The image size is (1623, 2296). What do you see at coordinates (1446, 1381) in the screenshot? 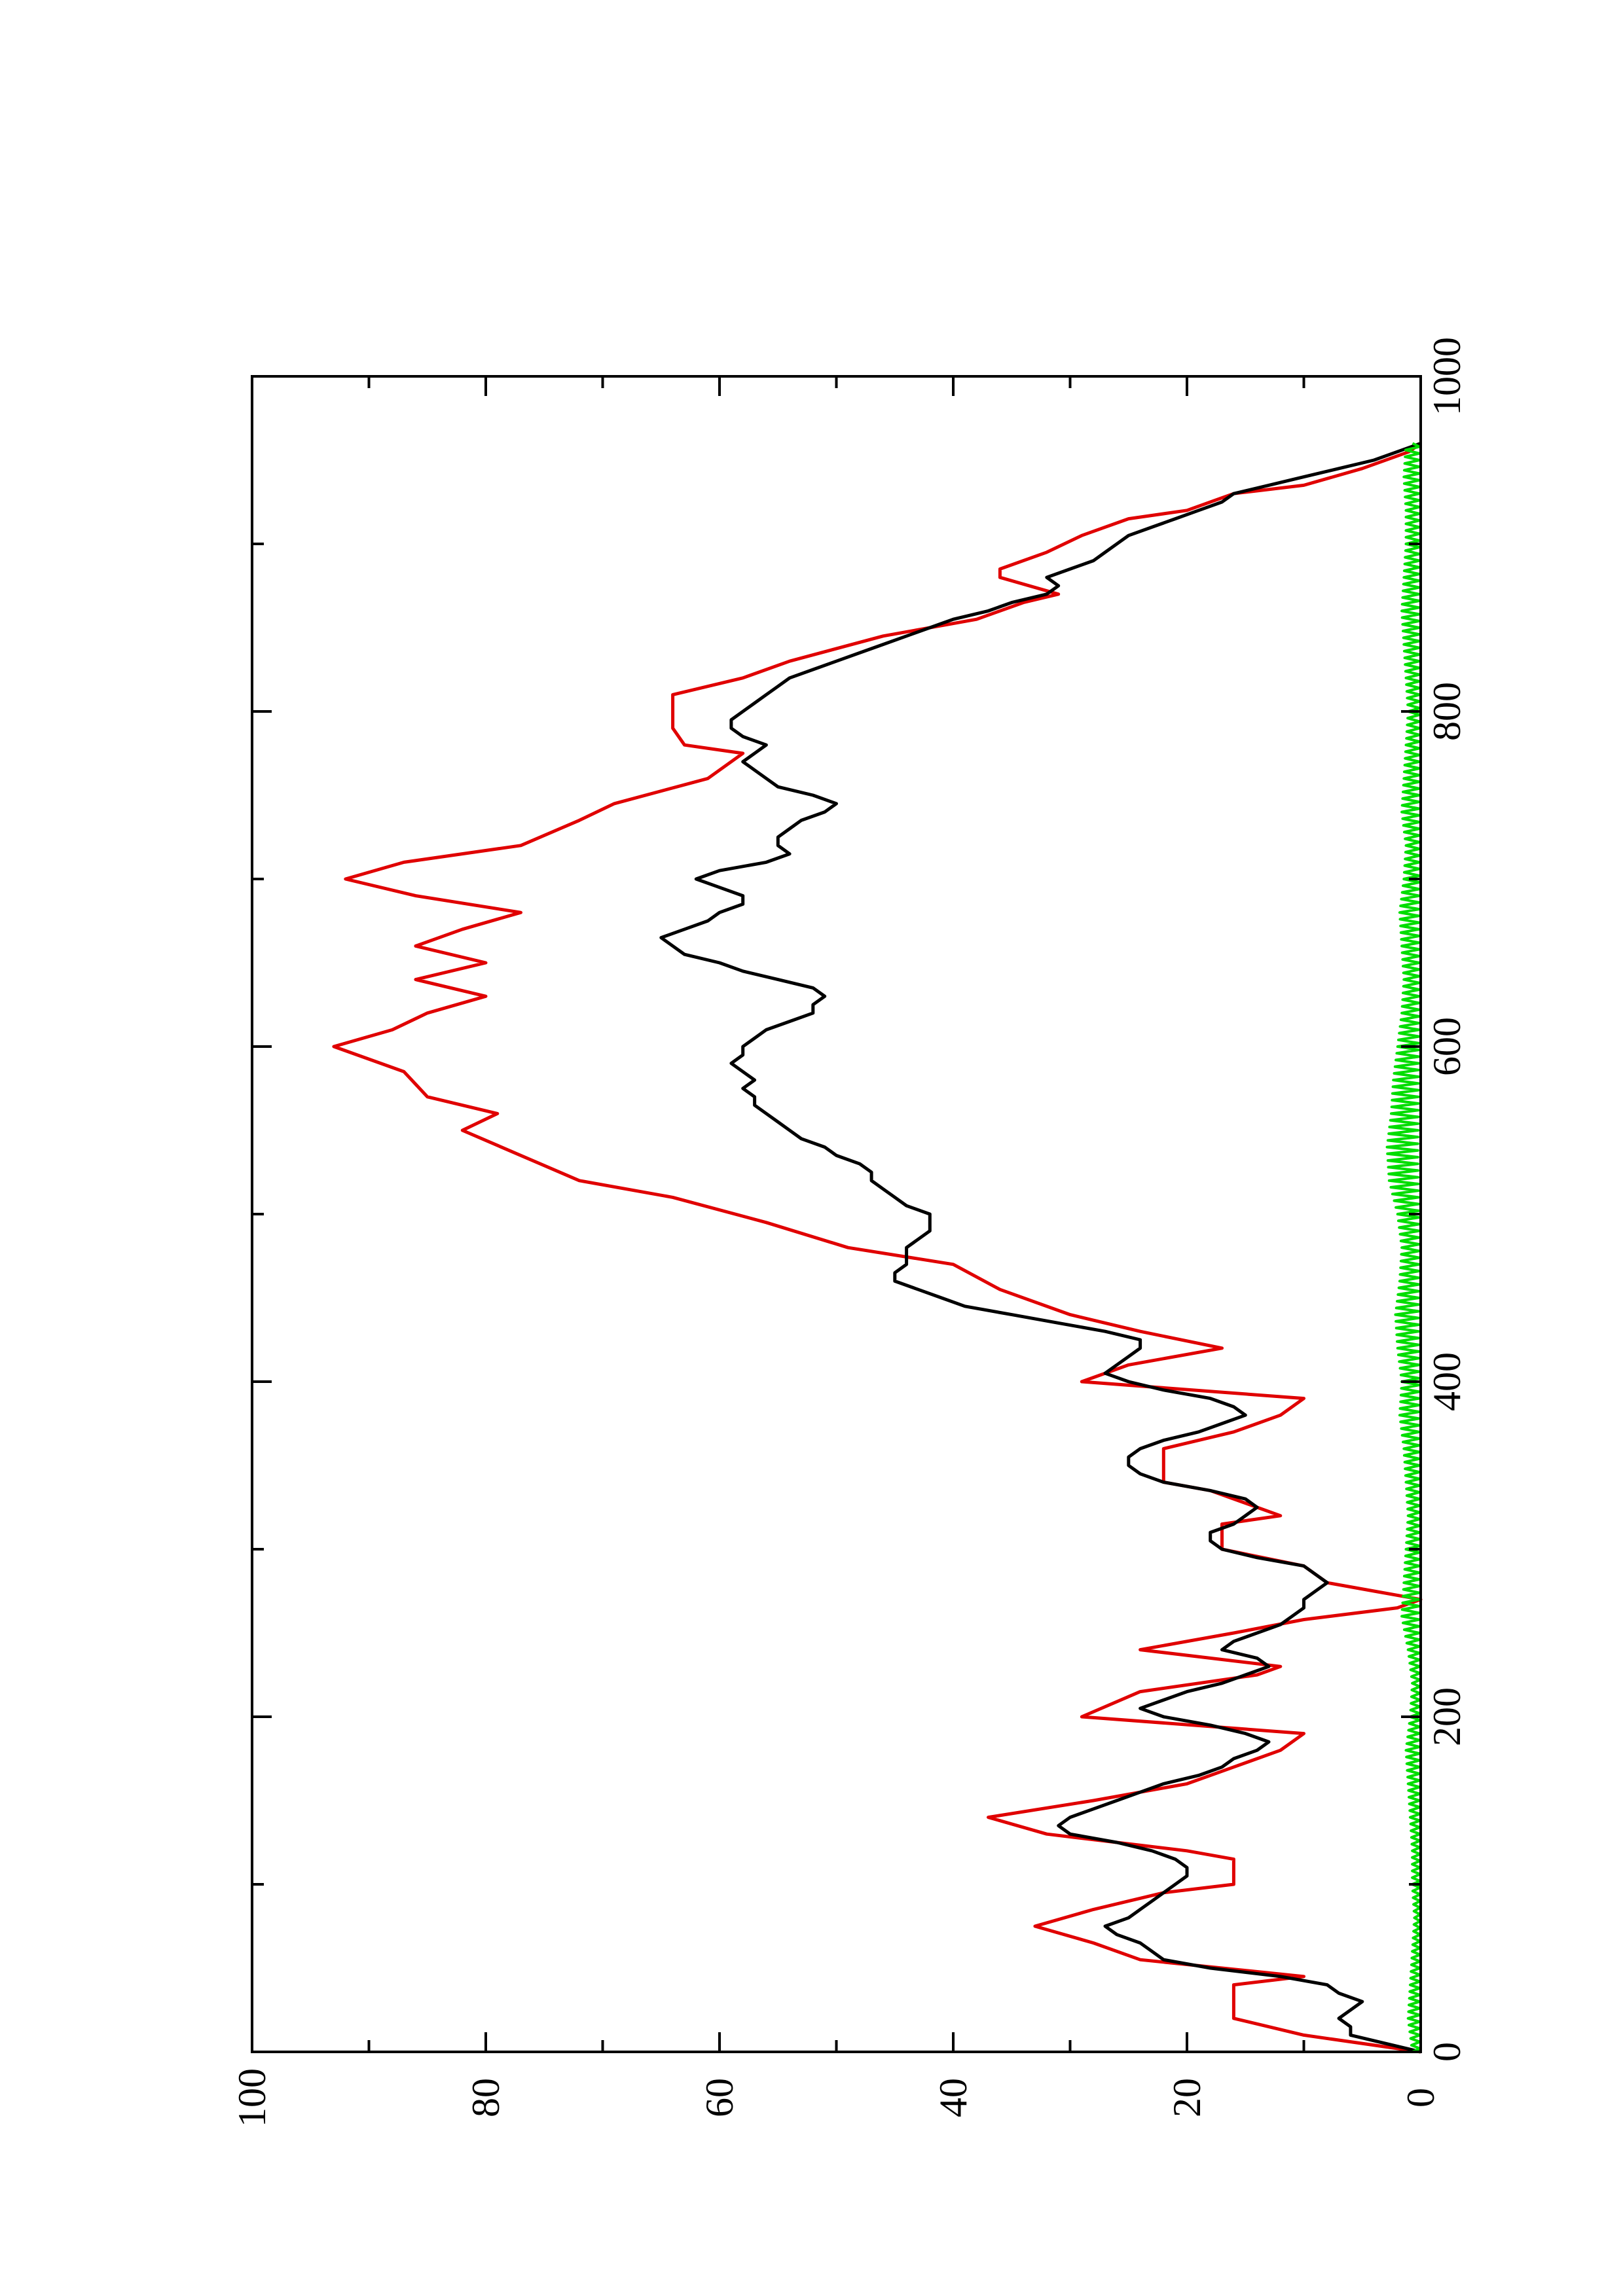
I see `x-tick-label-400: 400` at bounding box center [1446, 1381].